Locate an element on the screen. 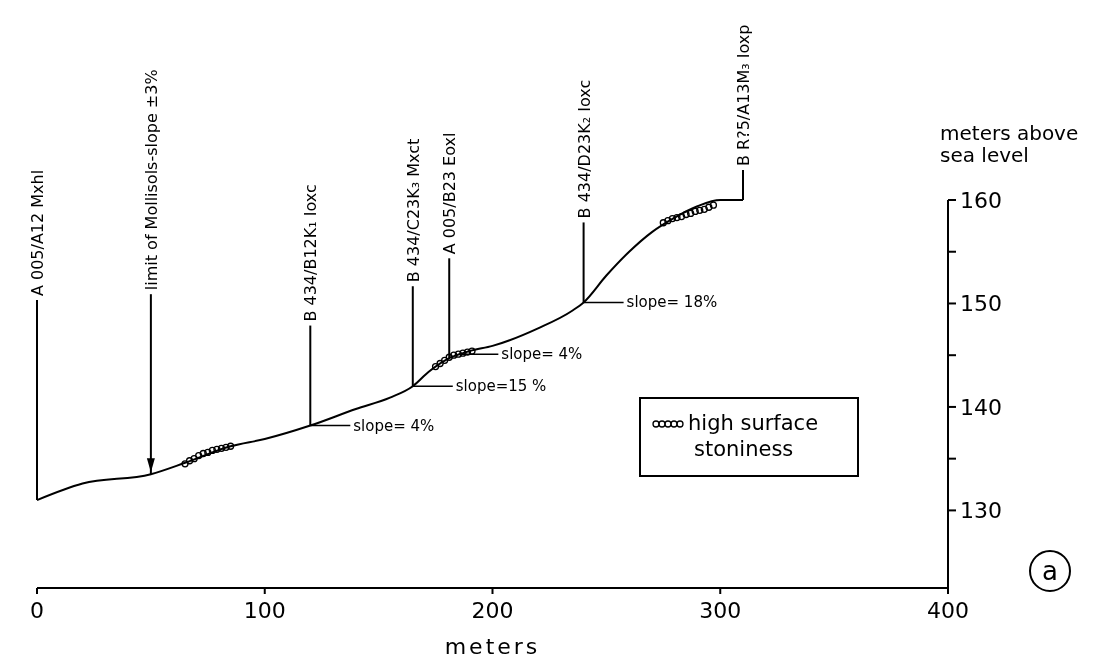  y-tick-label: 160 is located at coordinates (981, 200).